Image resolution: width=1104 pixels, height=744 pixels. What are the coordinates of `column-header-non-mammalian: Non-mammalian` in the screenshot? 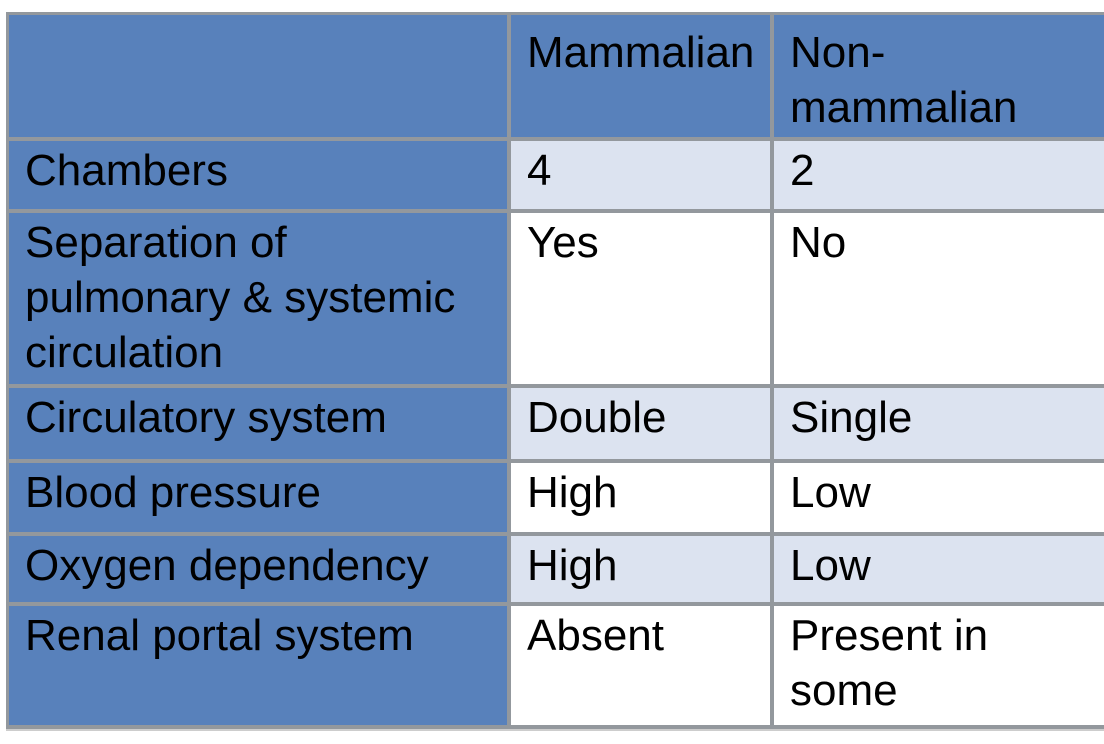 It's located at (939, 78).